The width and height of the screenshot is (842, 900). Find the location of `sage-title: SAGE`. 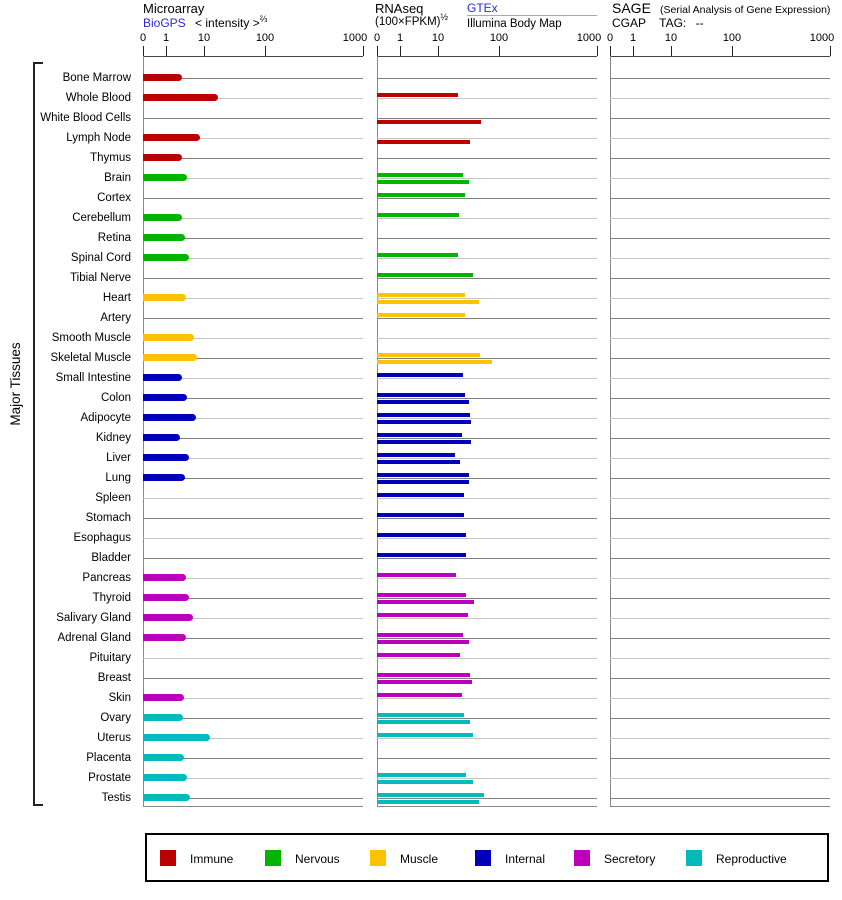

sage-title: SAGE is located at coordinates (631, 8).